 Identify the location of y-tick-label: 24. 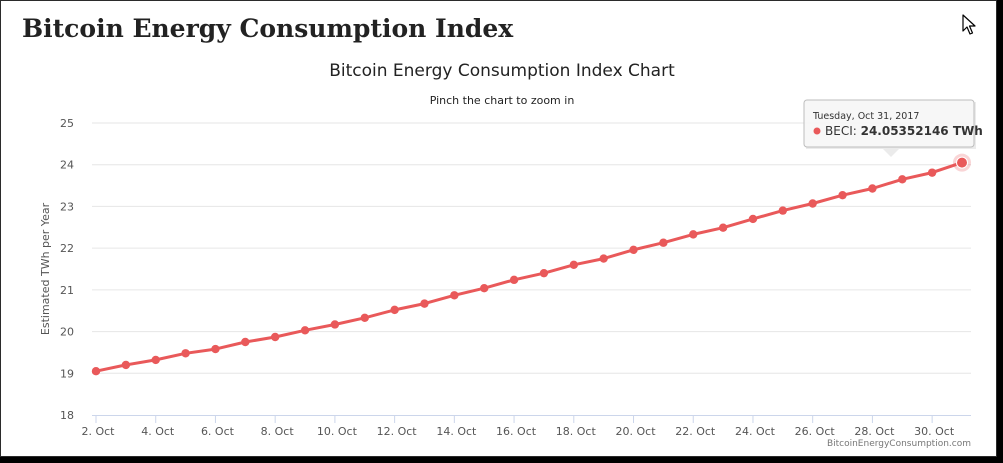
(67, 165).